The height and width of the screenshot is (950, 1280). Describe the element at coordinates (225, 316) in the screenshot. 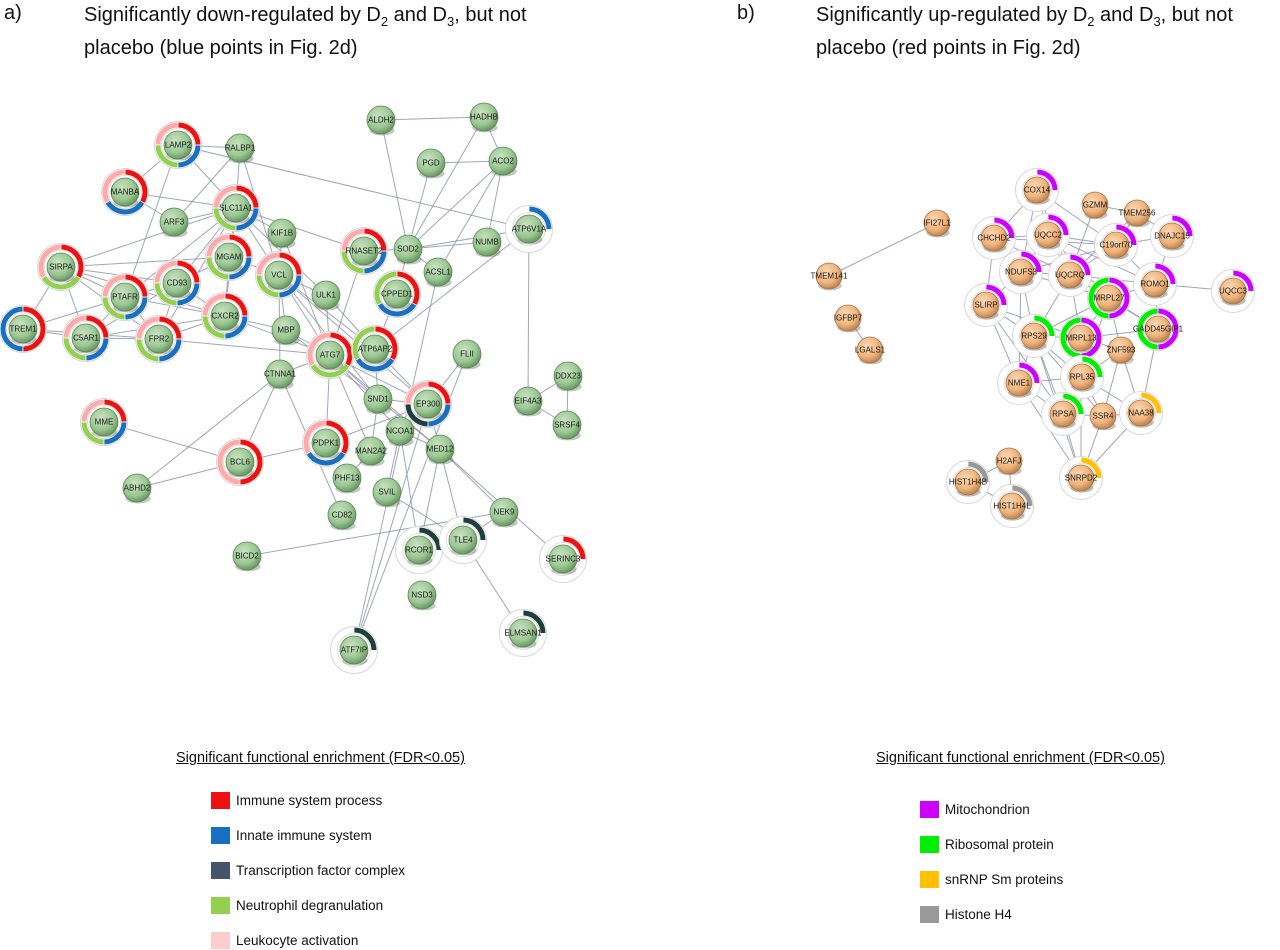

I see `network-a-node-cxcr2: CXCR2` at that location.